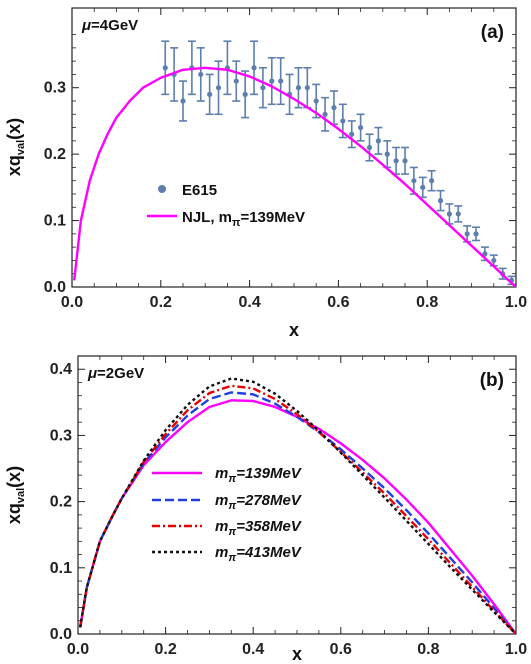 Image resolution: width=531 pixels, height=664 pixels. What do you see at coordinates (259, 502) in the screenshot?
I see `legend-label-1: mπ=278MeV` at bounding box center [259, 502].